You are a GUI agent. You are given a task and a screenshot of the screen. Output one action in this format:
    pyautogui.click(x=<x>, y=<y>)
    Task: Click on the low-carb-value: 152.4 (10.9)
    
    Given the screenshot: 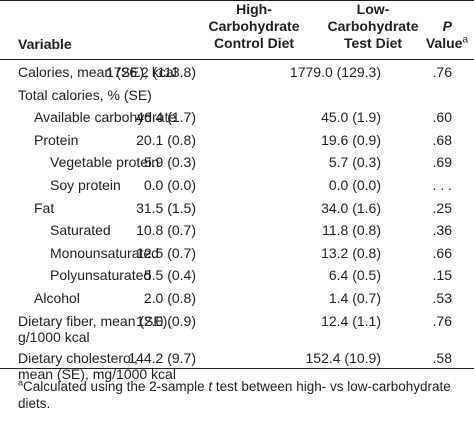 What is the action you would take?
    pyautogui.click(x=343, y=357)
    